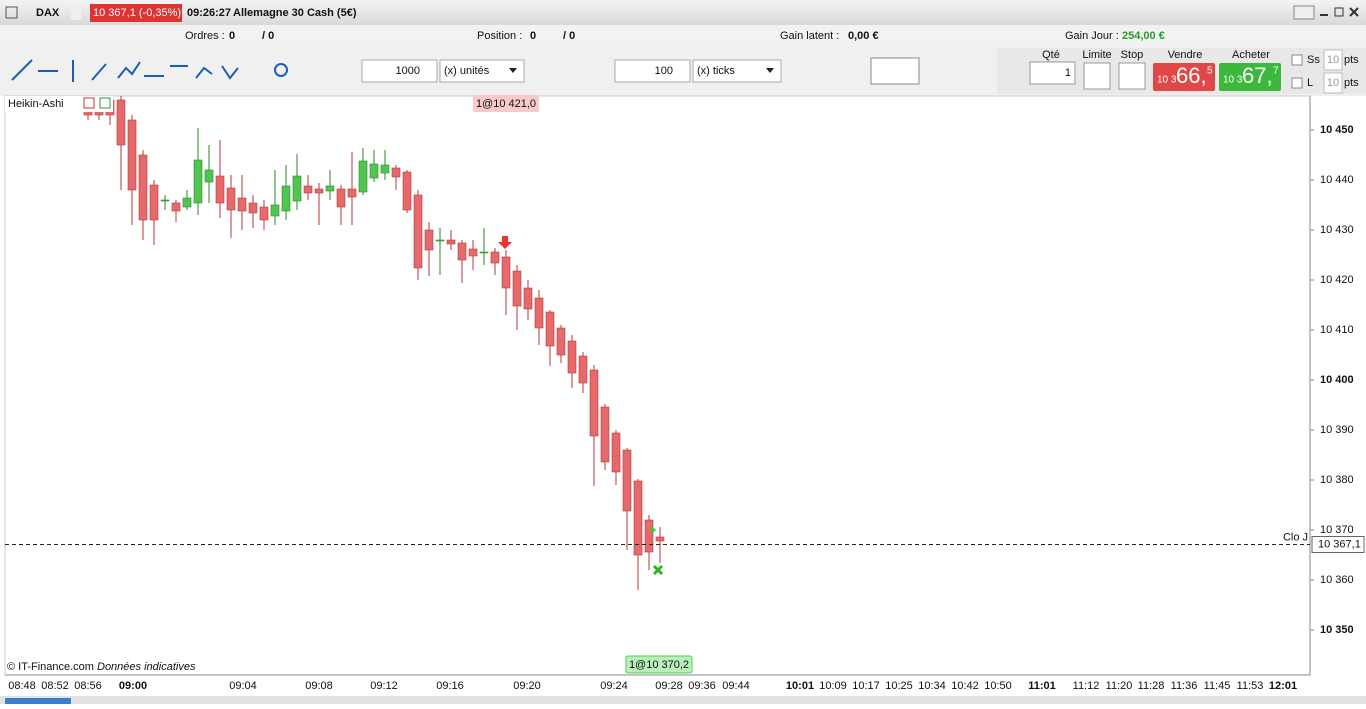 The height and width of the screenshot is (709, 1366). Describe the element at coordinates (76, 13) in the screenshot. I see `info-icon` at that location.